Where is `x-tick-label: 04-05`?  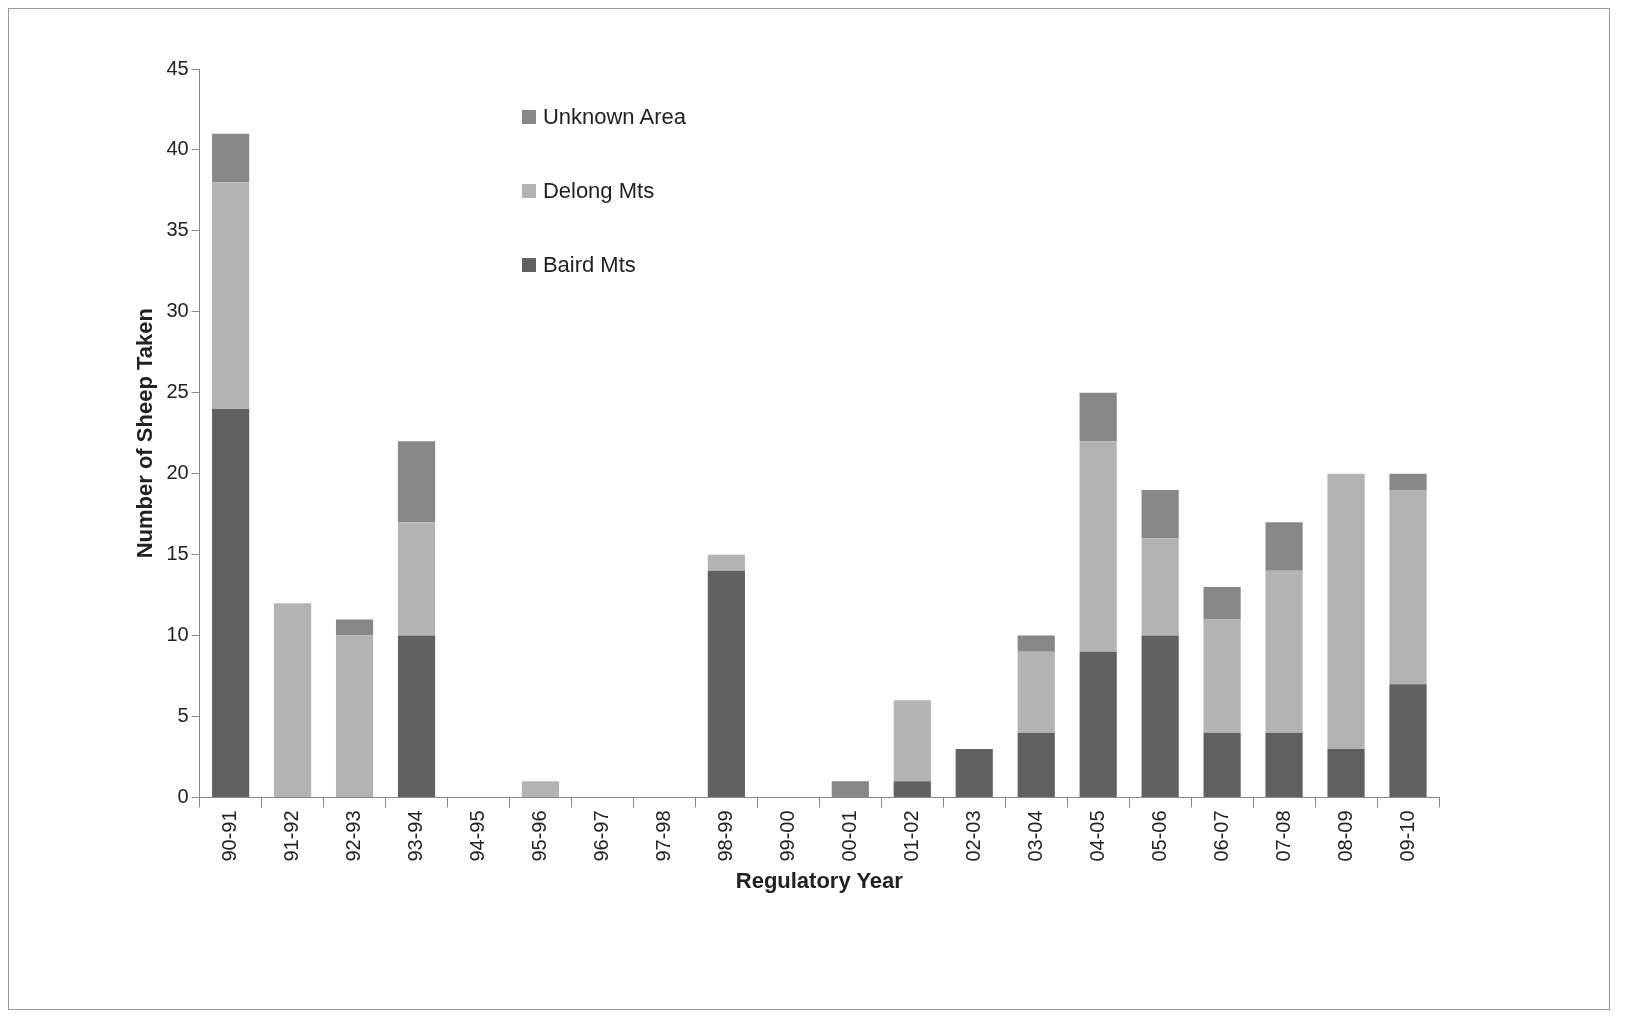
x-tick-label: 04-05 is located at coordinates (1096, 836).